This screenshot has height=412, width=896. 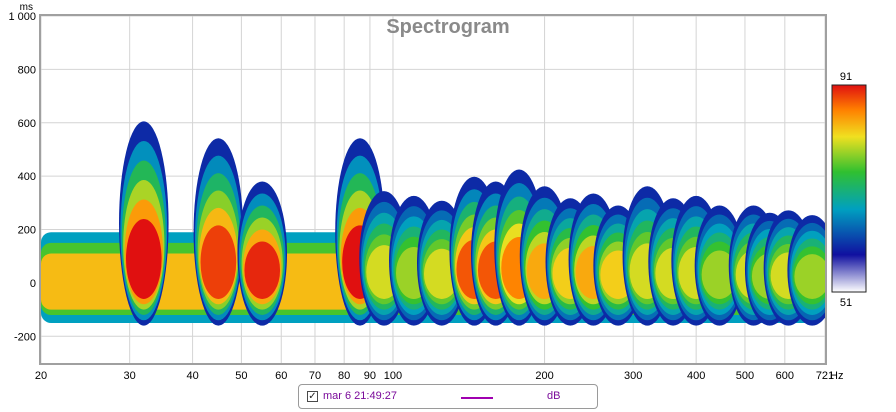 I want to click on y-tick-label: 1 000, so click(x=22, y=17).